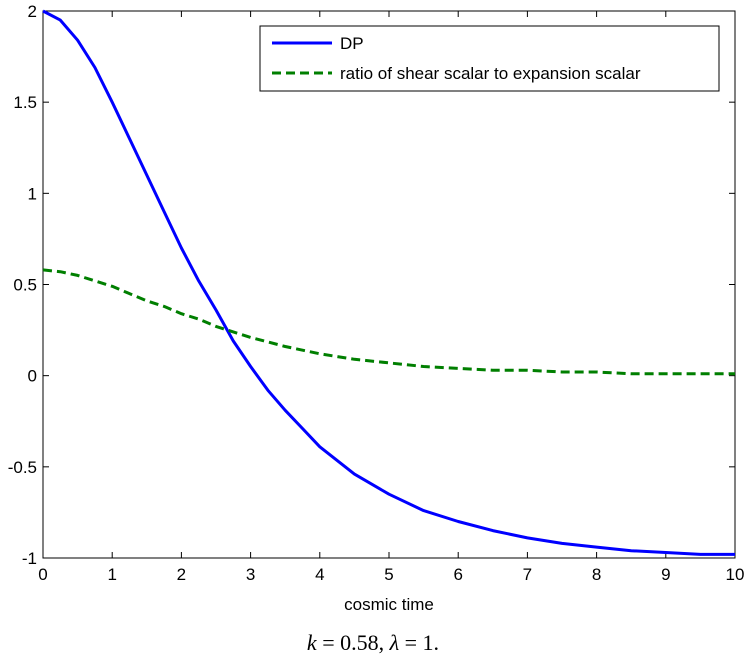 The image size is (746, 662). Describe the element at coordinates (735, 574) in the screenshot. I see `x-tick-label: 10` at that location.